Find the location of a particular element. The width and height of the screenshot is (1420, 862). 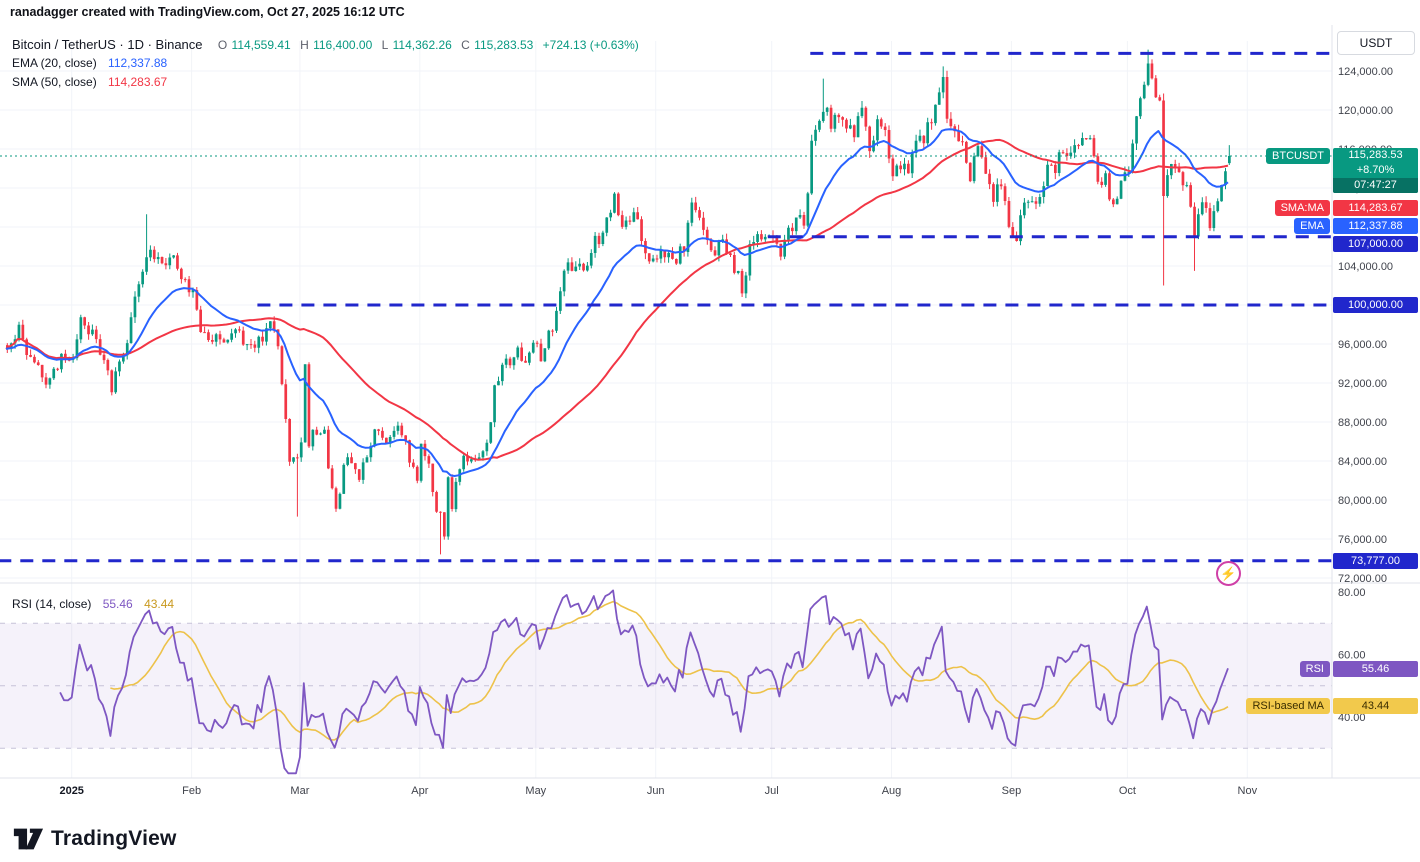

svg-text: Feb is located at coordinates (191, 791).